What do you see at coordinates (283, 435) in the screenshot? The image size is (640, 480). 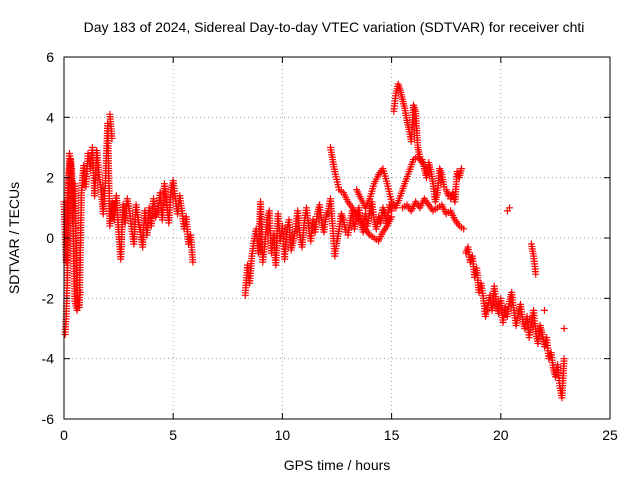 I see `x-tick-label: 10` at bounding box center [283, 435].